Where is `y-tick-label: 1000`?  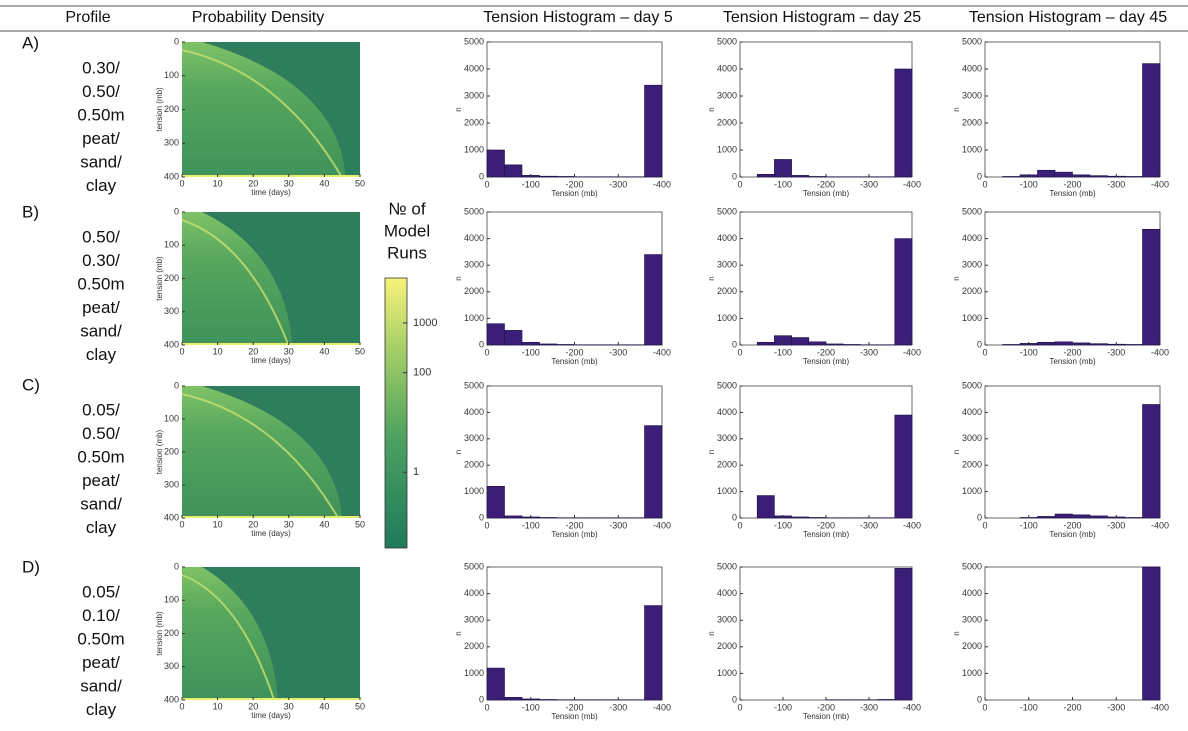 y-tick-label: 1000 is located at coordinates (474, 491).